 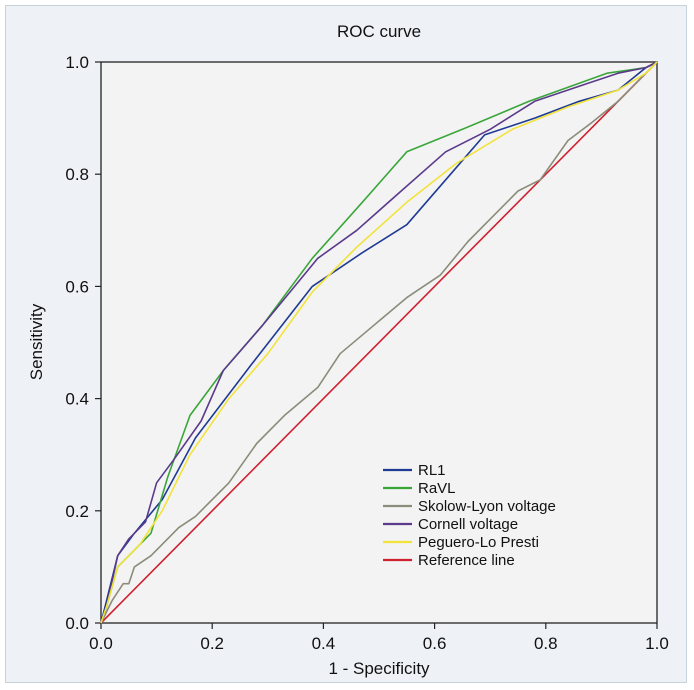 I want to click on y-tick-label: 0.2, so click(x=77, y=511).